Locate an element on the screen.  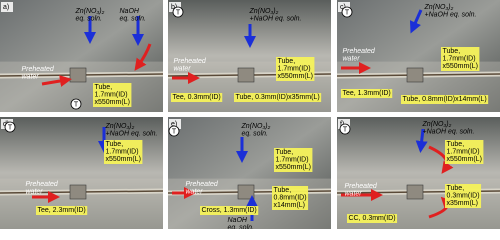
annotation-line: Cross, 1.3mm(ID) is located at coordinates (229, 210).